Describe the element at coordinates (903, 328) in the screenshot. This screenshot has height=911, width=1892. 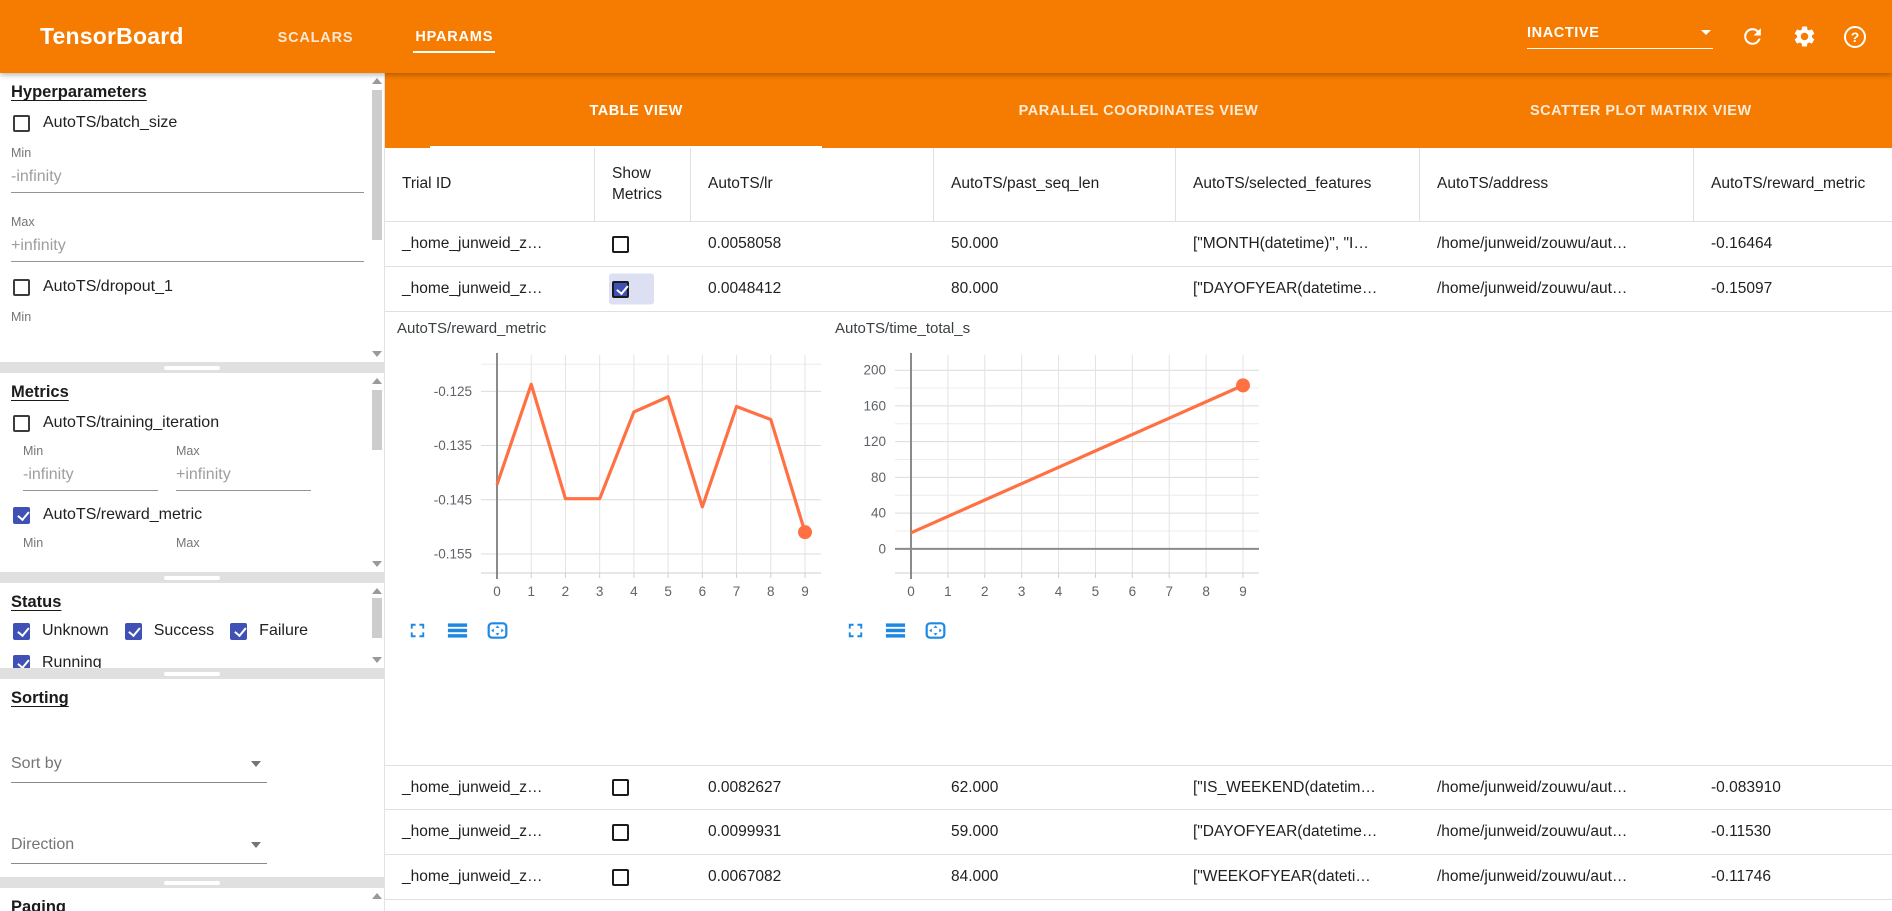
I see `chart-title: AutoTS/time_total_s` at that location.